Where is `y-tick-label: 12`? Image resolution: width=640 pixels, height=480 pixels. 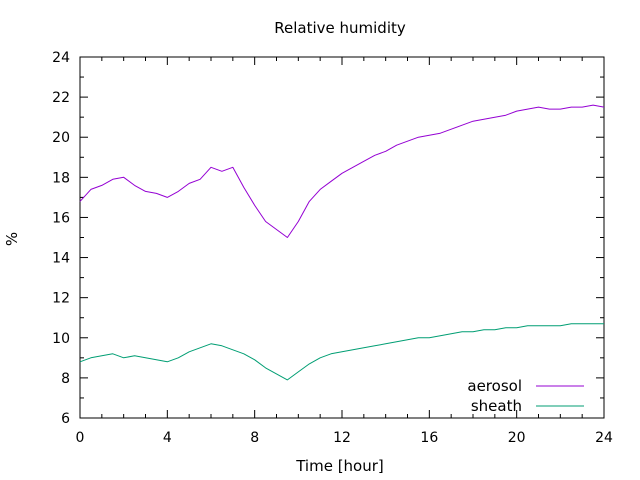
y-tick-label: 12 is located at coordinates (61, 299).